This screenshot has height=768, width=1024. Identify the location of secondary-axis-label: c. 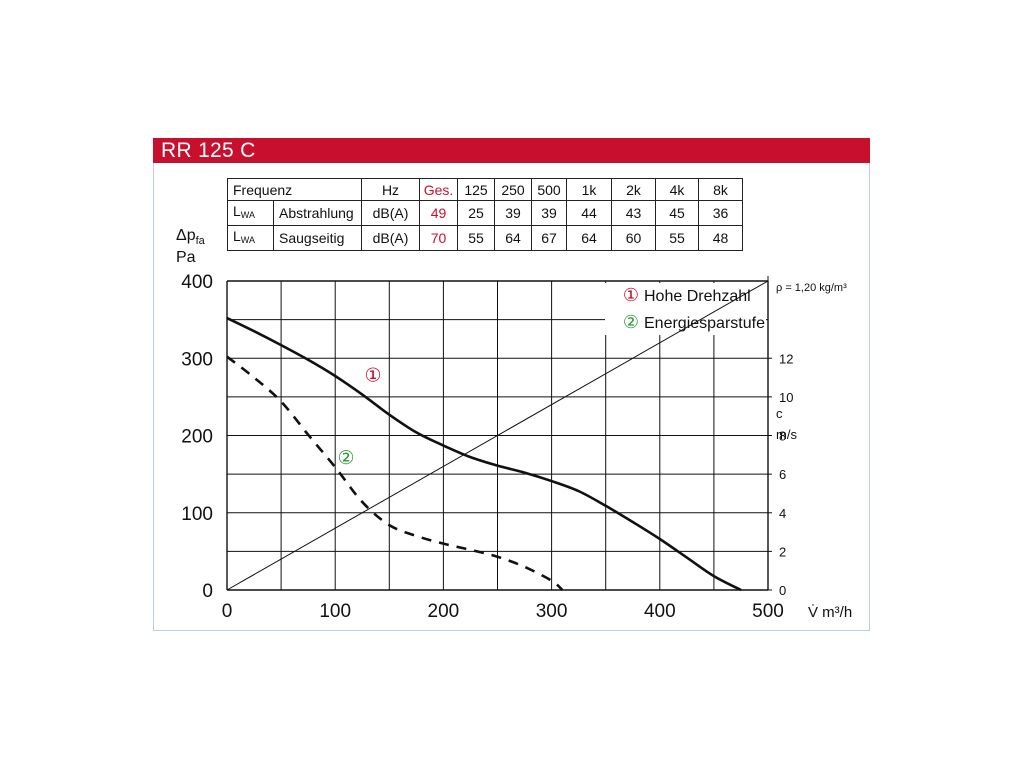
(779, 413).